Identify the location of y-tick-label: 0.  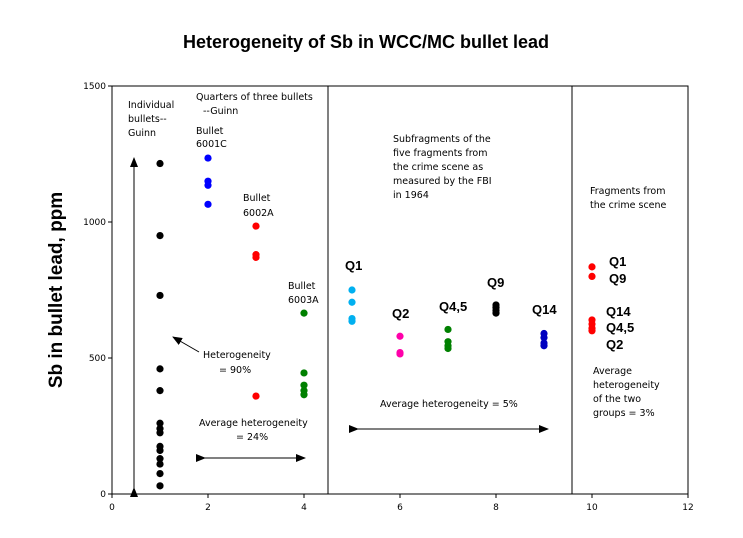
(103, 495).